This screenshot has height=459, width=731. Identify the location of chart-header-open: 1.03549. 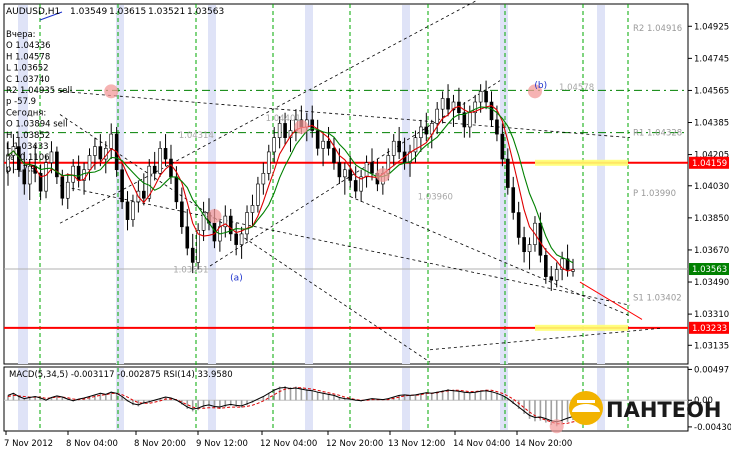
(88, 12).